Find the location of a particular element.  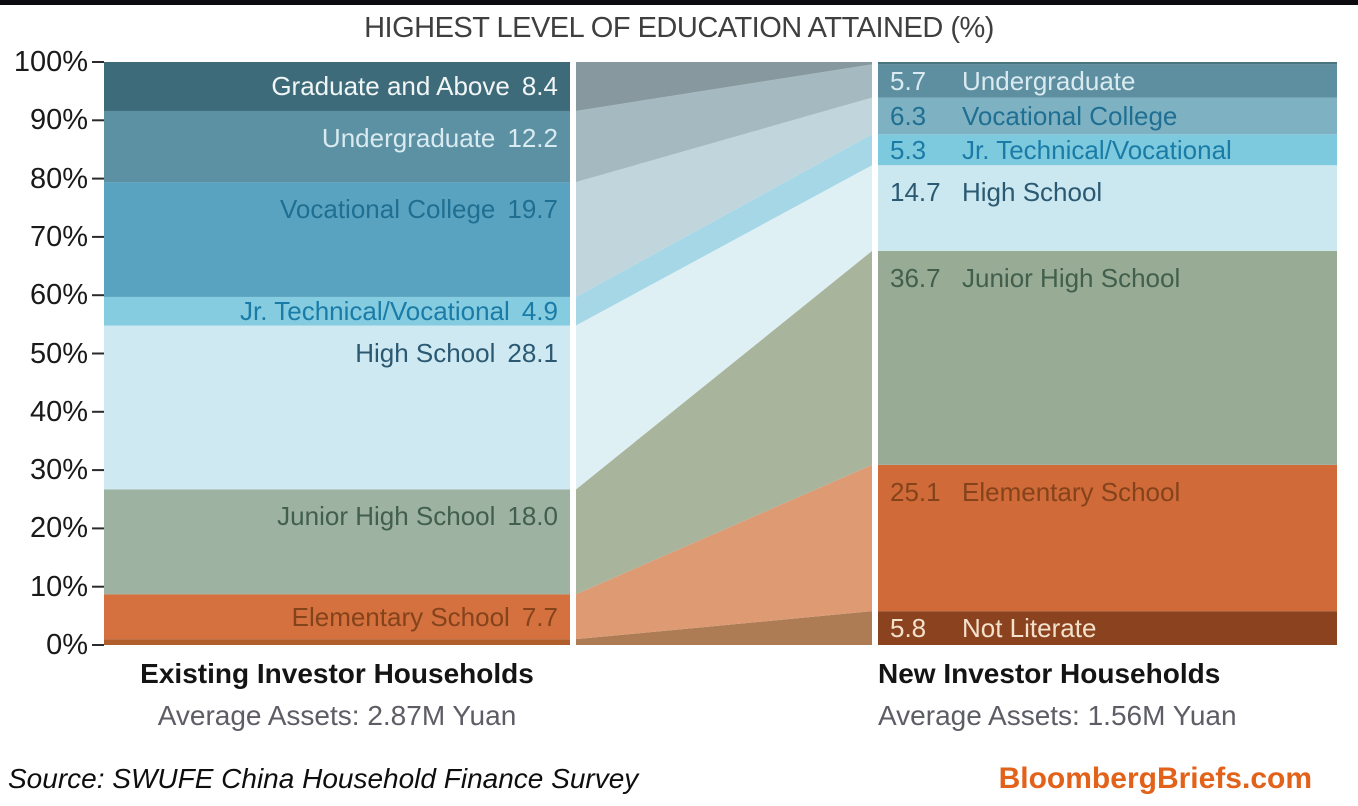

brand-link: BloombergBriefs.com is located at coordinates (1155, 778).